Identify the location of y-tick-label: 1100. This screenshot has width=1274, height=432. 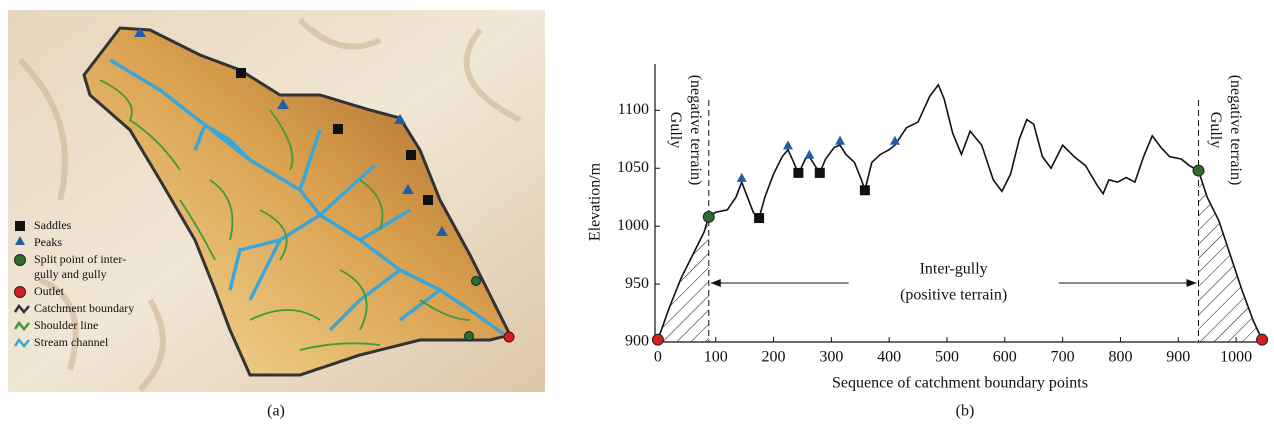
(633, 109).